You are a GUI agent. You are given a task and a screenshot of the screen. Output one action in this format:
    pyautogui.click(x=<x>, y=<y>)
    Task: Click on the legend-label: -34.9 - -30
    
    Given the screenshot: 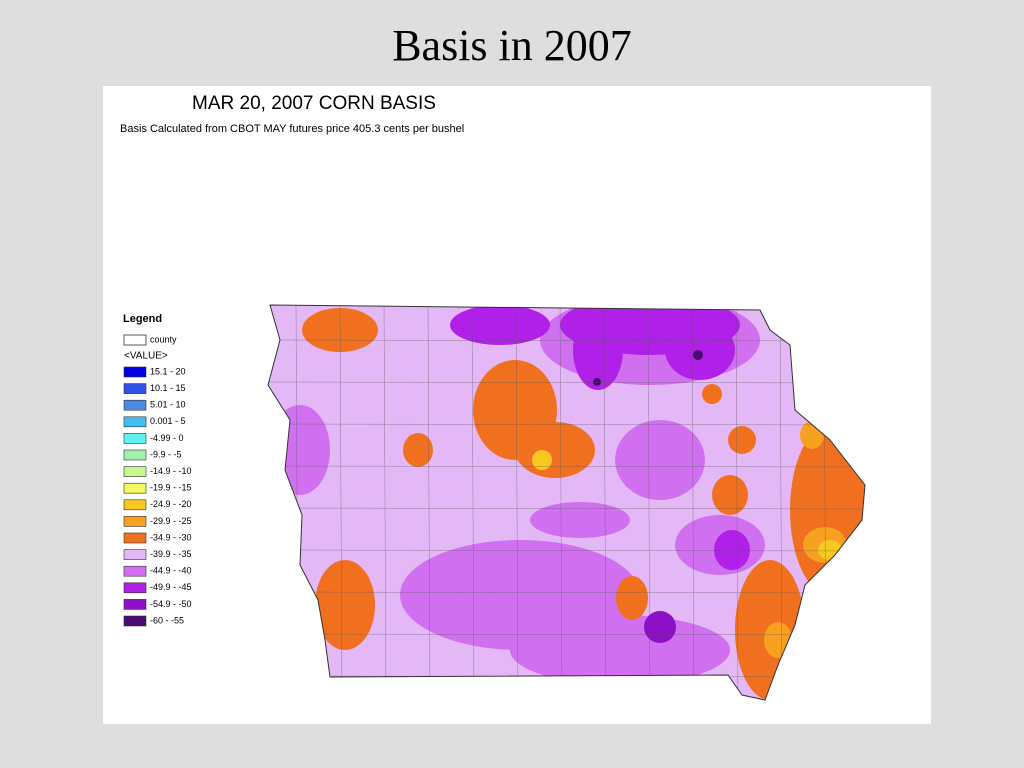 What is the action you would take?
    pyautogui.click(x=171, y=537)
    